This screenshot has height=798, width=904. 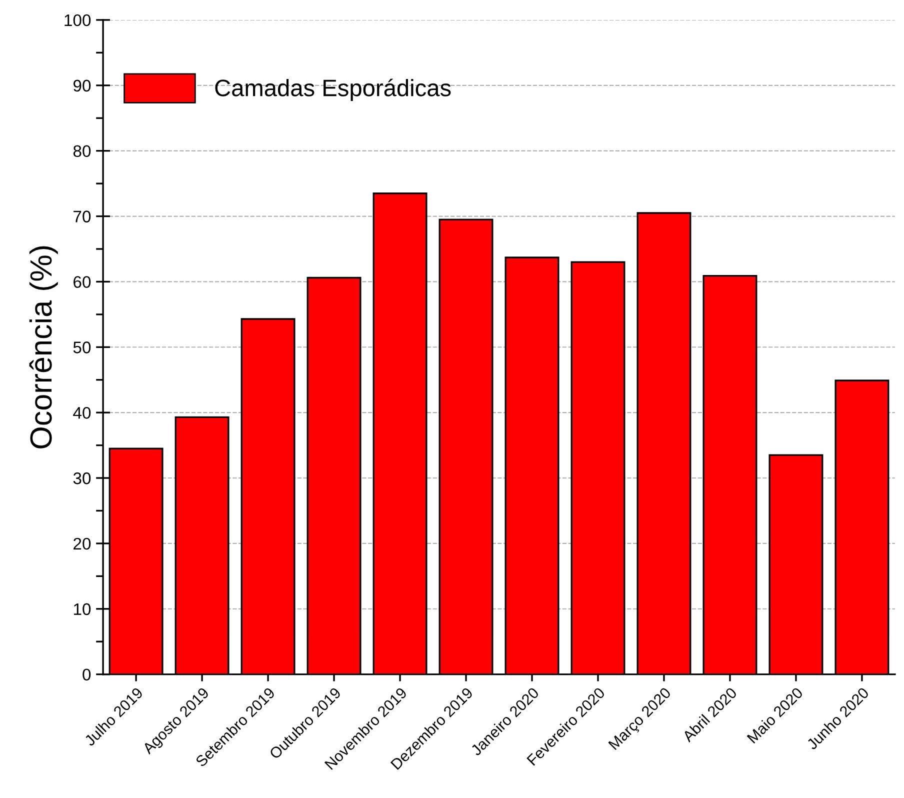 I want to click on legend-label: Camadas Esporádicas, so click(x=333, y=90).